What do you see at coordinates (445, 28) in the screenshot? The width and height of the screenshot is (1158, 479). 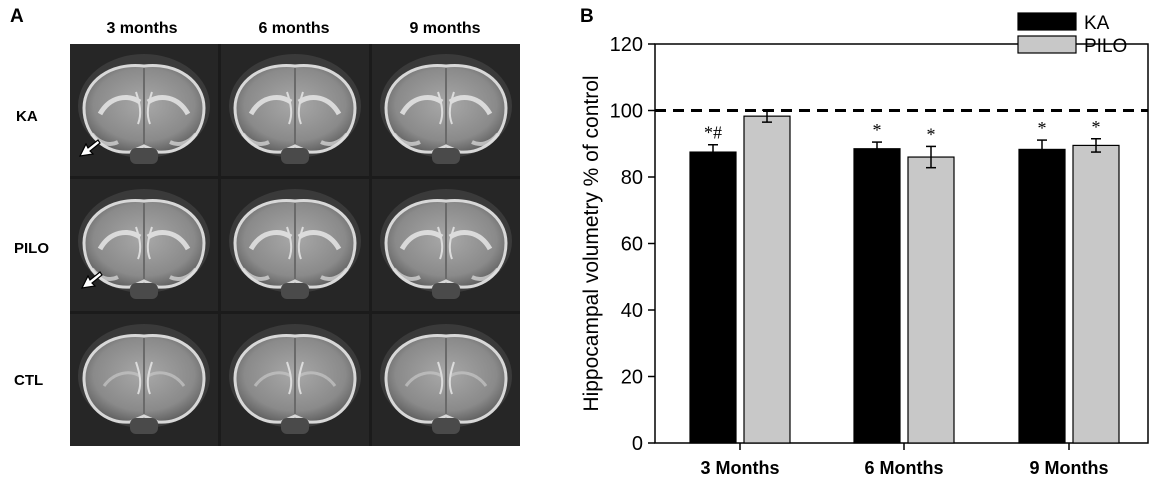 I see `column-label-9-months: 9 months` at bounding box center [445, 28].